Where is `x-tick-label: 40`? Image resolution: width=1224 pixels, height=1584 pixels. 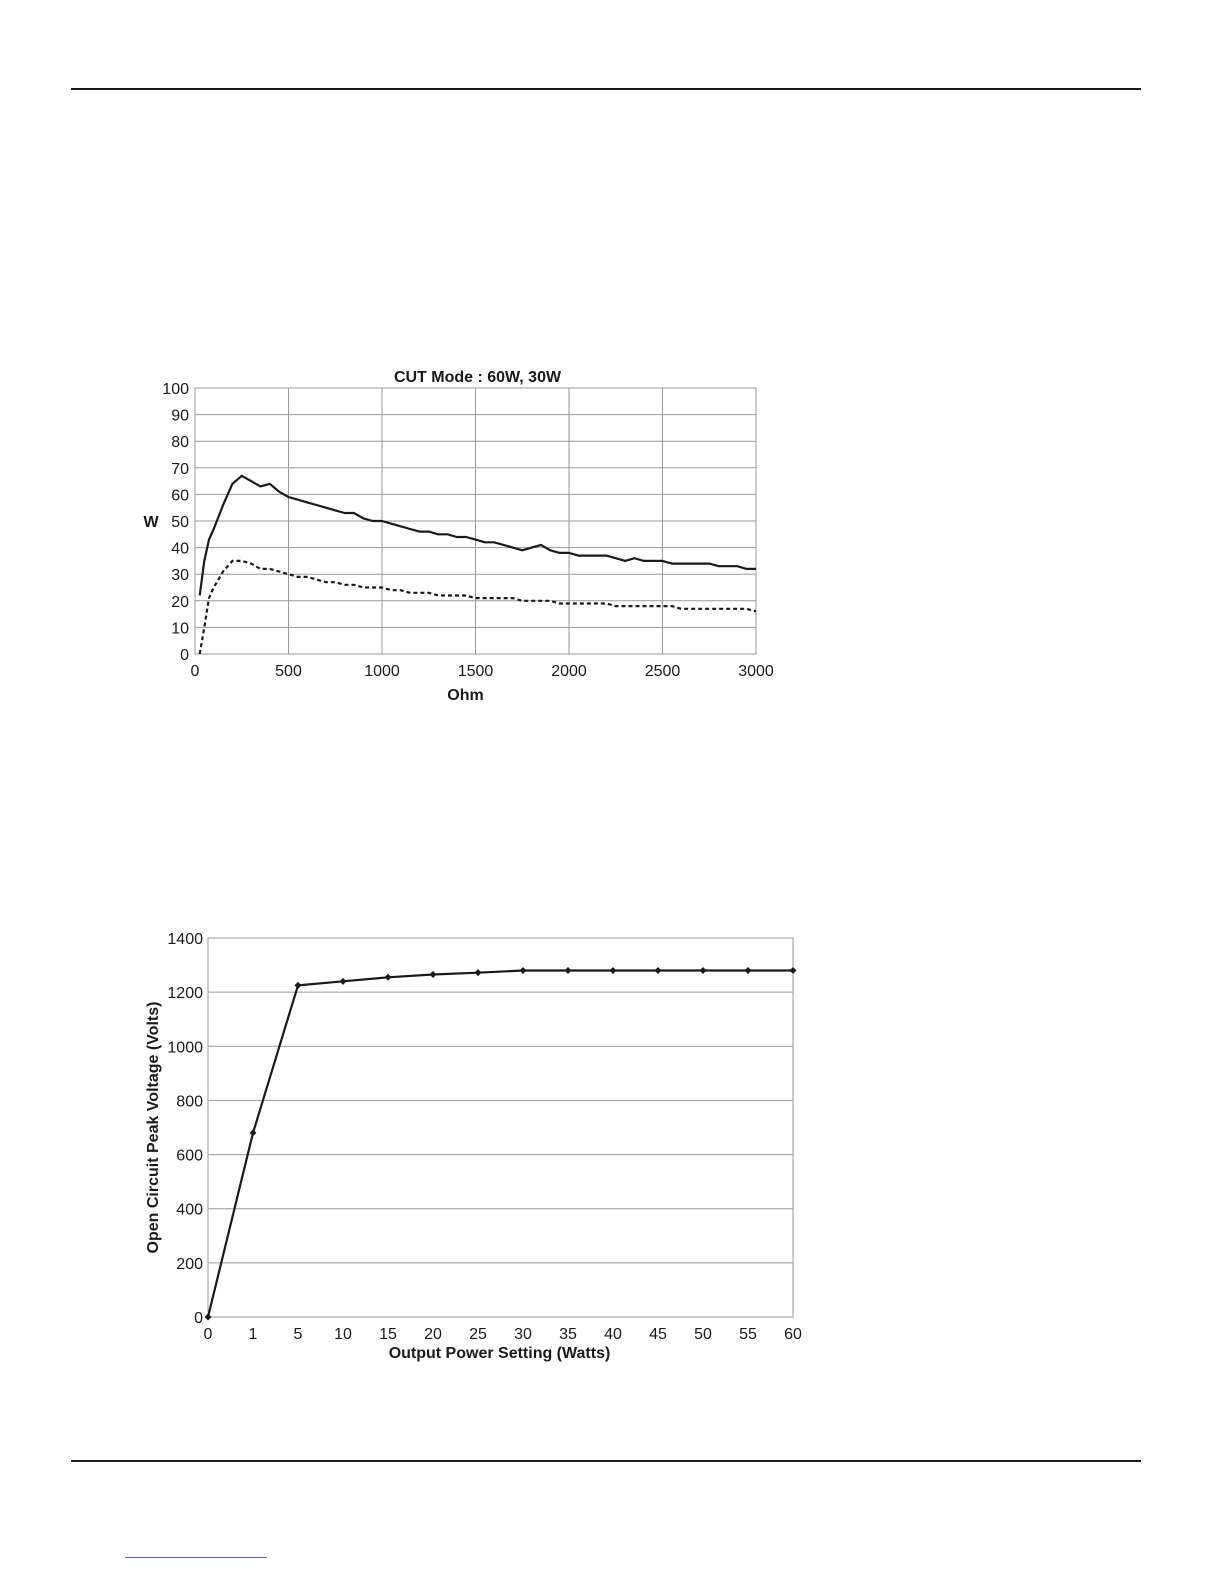 x-tick-label: 40 is located at coordinates (613, 1334).